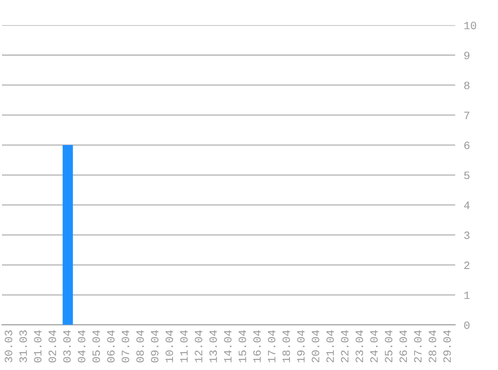 This screenshot has width=498, height=370. What do you see at coordinates (316, 346) in the screenshot?
I see `x-tick-label: 20.04` at bounding box center [316, 346].